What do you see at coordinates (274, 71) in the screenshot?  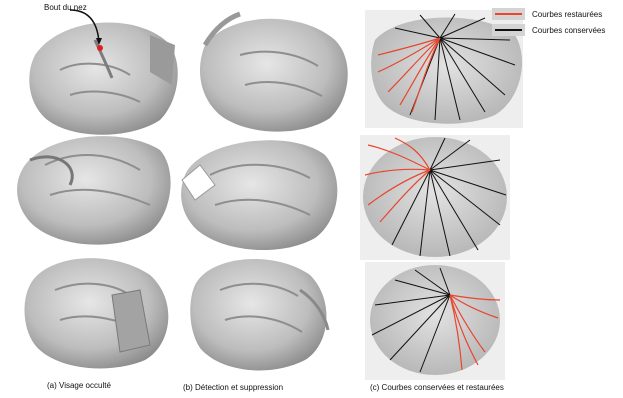 I see `face-b1` at bounding box center [274, 71].